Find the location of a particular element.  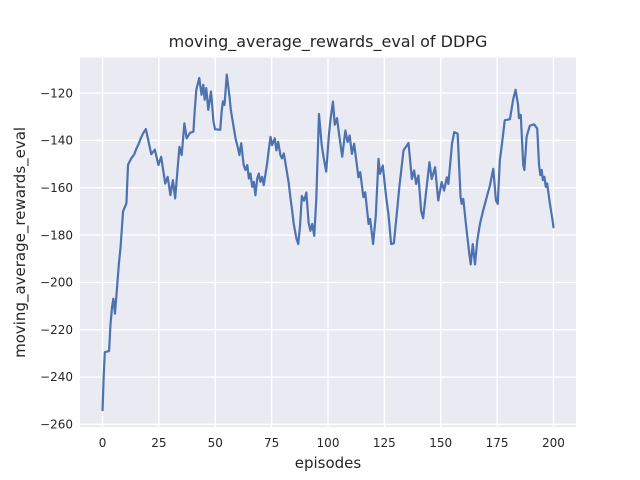

y-tick-label: −220 is located at coordinates (56, 330).